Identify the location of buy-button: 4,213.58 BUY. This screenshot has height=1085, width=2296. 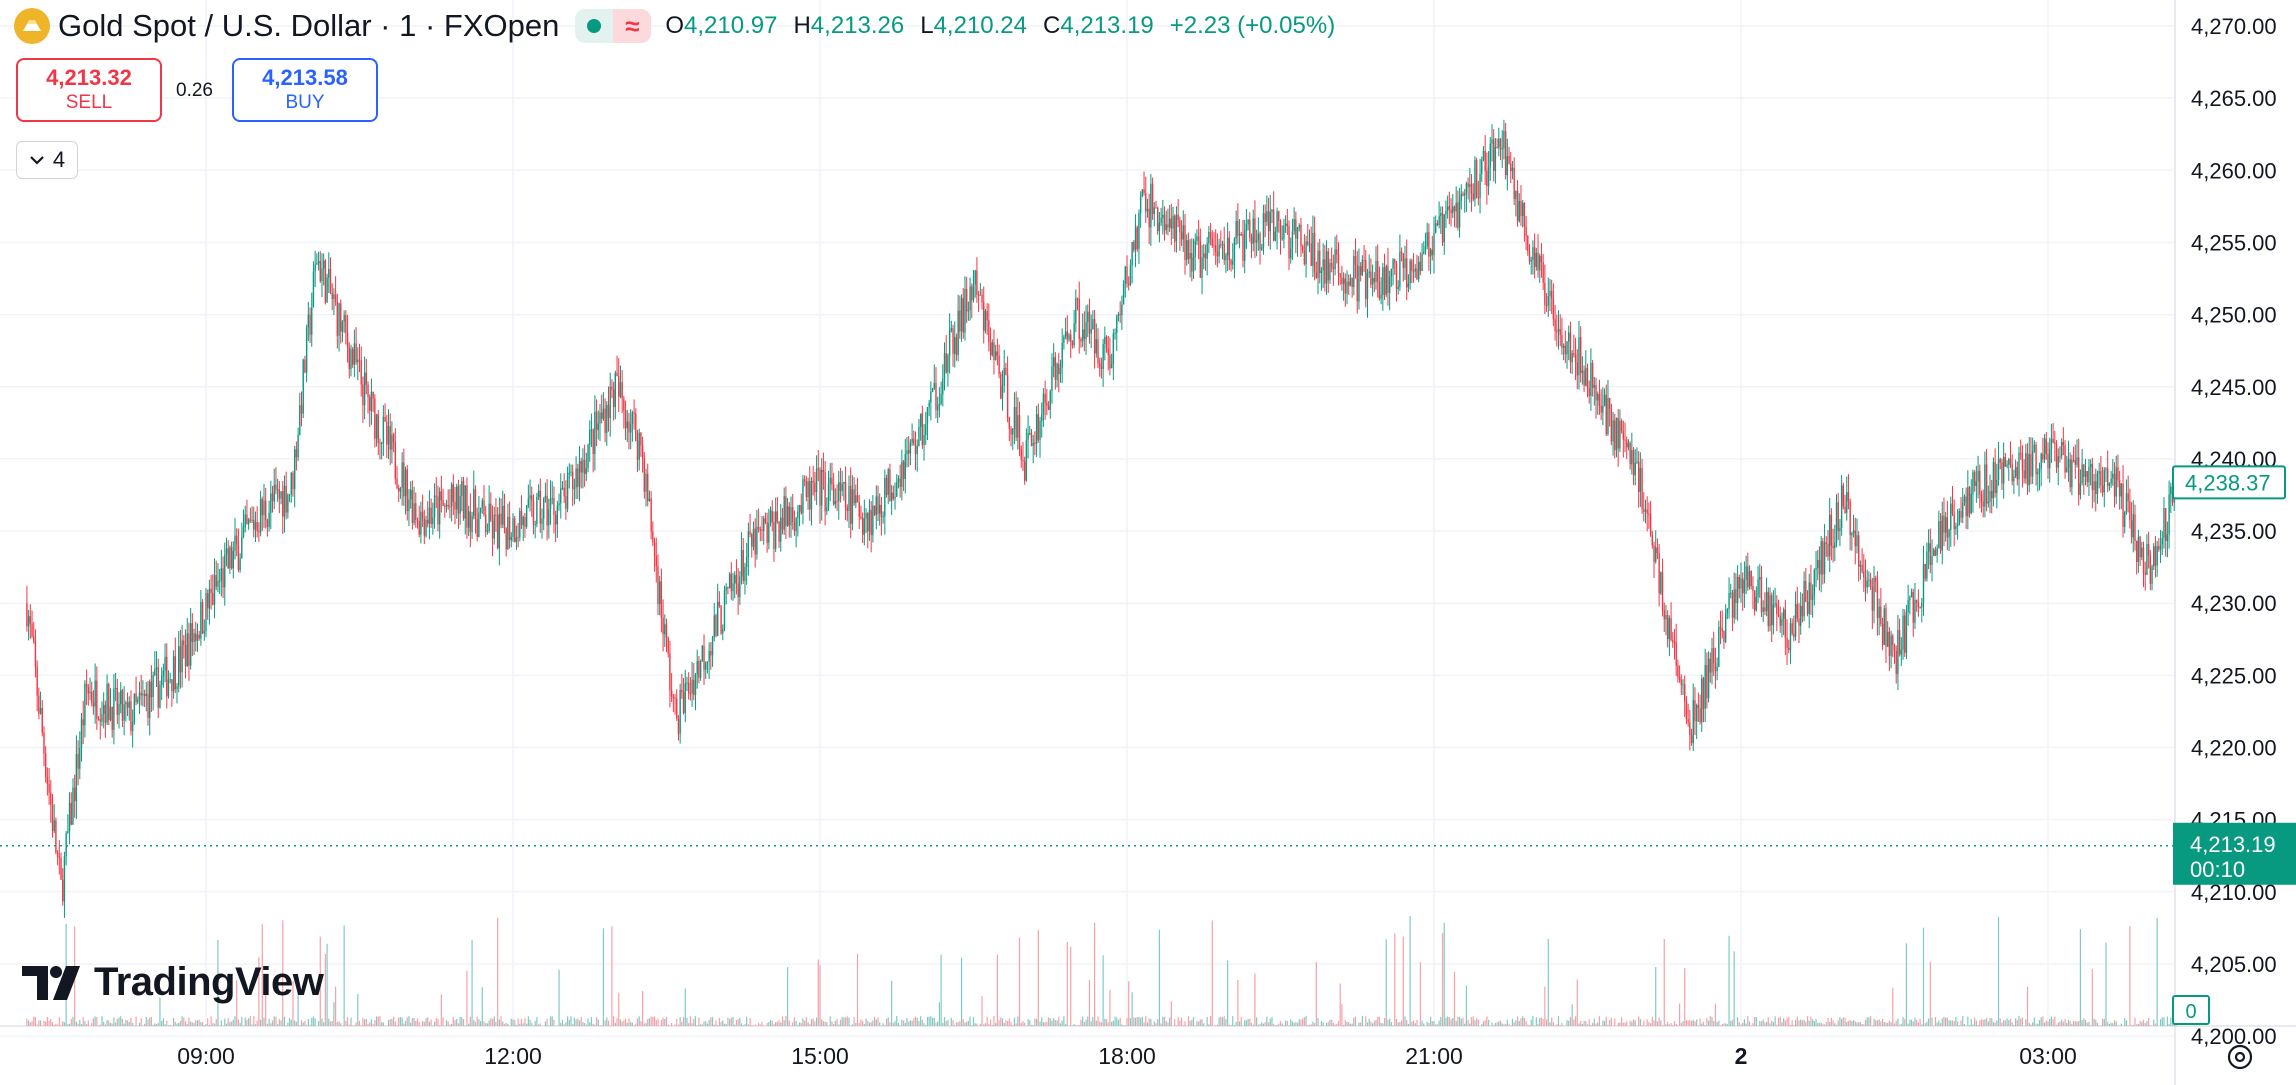
(305, 90).